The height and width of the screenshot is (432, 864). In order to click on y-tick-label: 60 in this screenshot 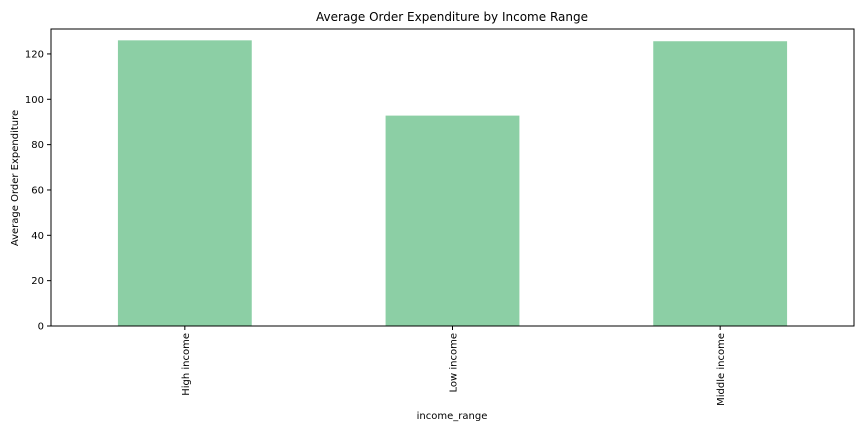, I will do `click(37, 190)`.